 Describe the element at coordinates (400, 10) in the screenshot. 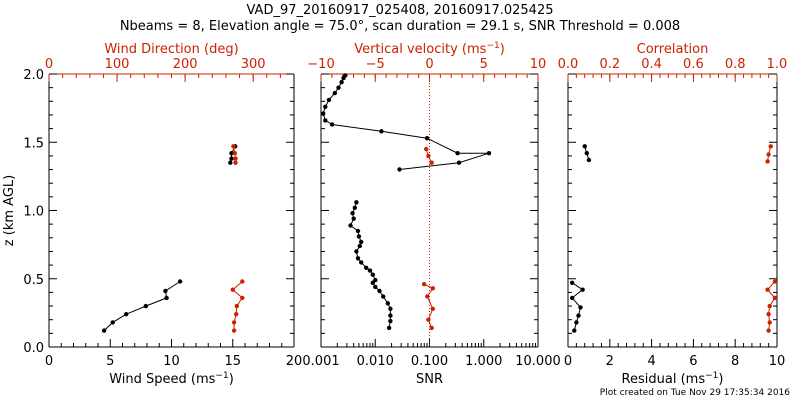

I see `figure-title: VAD_97_20160917_025408, 20160917.025425` at that location.